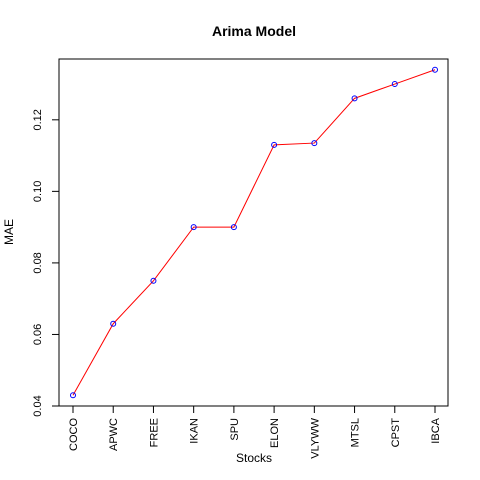 This screenshot has height=480, width=480. What do you see at coordinates (45, 263) in the screenshot?
I see `y-axis: 0.04 0.06 0.08 0.10 0.12` at bounding box center [45, 263].